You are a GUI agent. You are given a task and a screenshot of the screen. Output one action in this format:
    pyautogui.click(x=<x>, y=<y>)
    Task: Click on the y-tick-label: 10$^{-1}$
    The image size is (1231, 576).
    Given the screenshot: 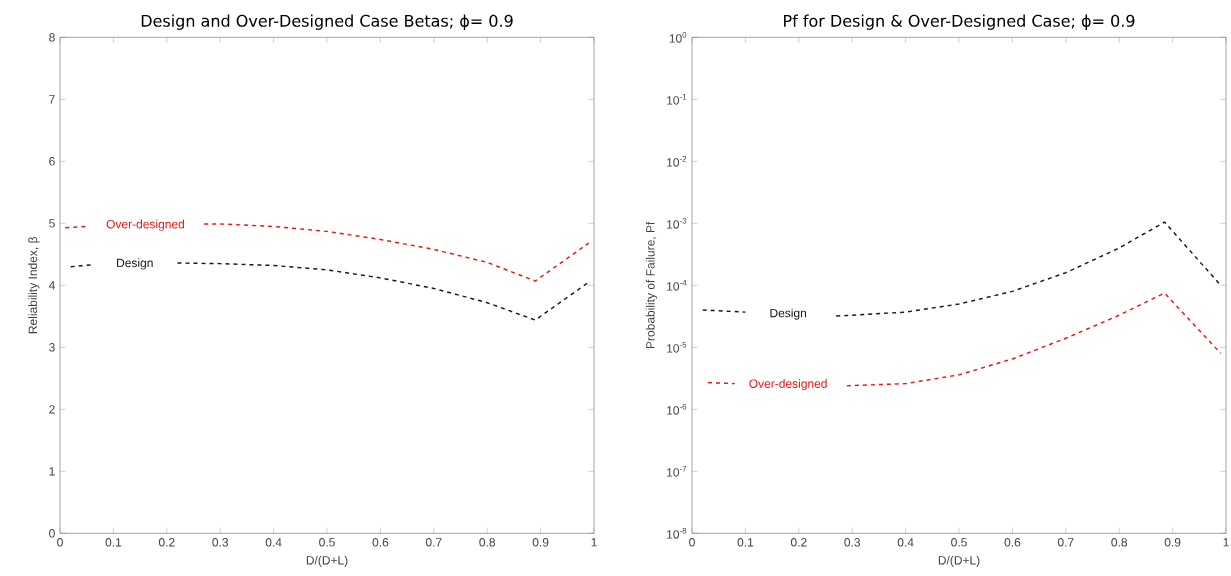 What is the action you would take?
    pyautogui.click(x=677, y=99)
    